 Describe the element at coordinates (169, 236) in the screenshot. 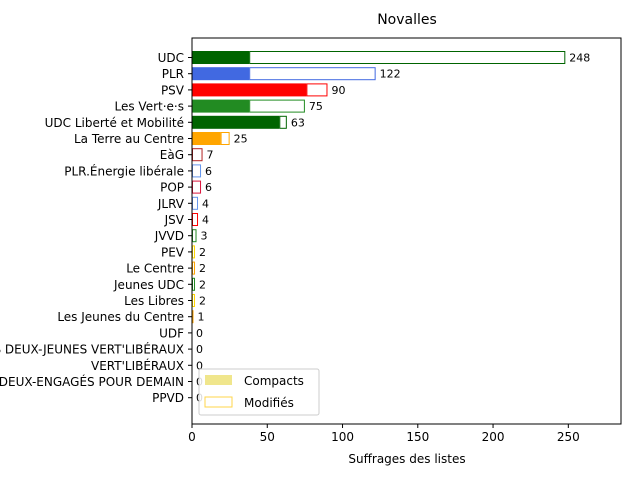

I see `y-tick-label-jvvd: JVVD` at that location.